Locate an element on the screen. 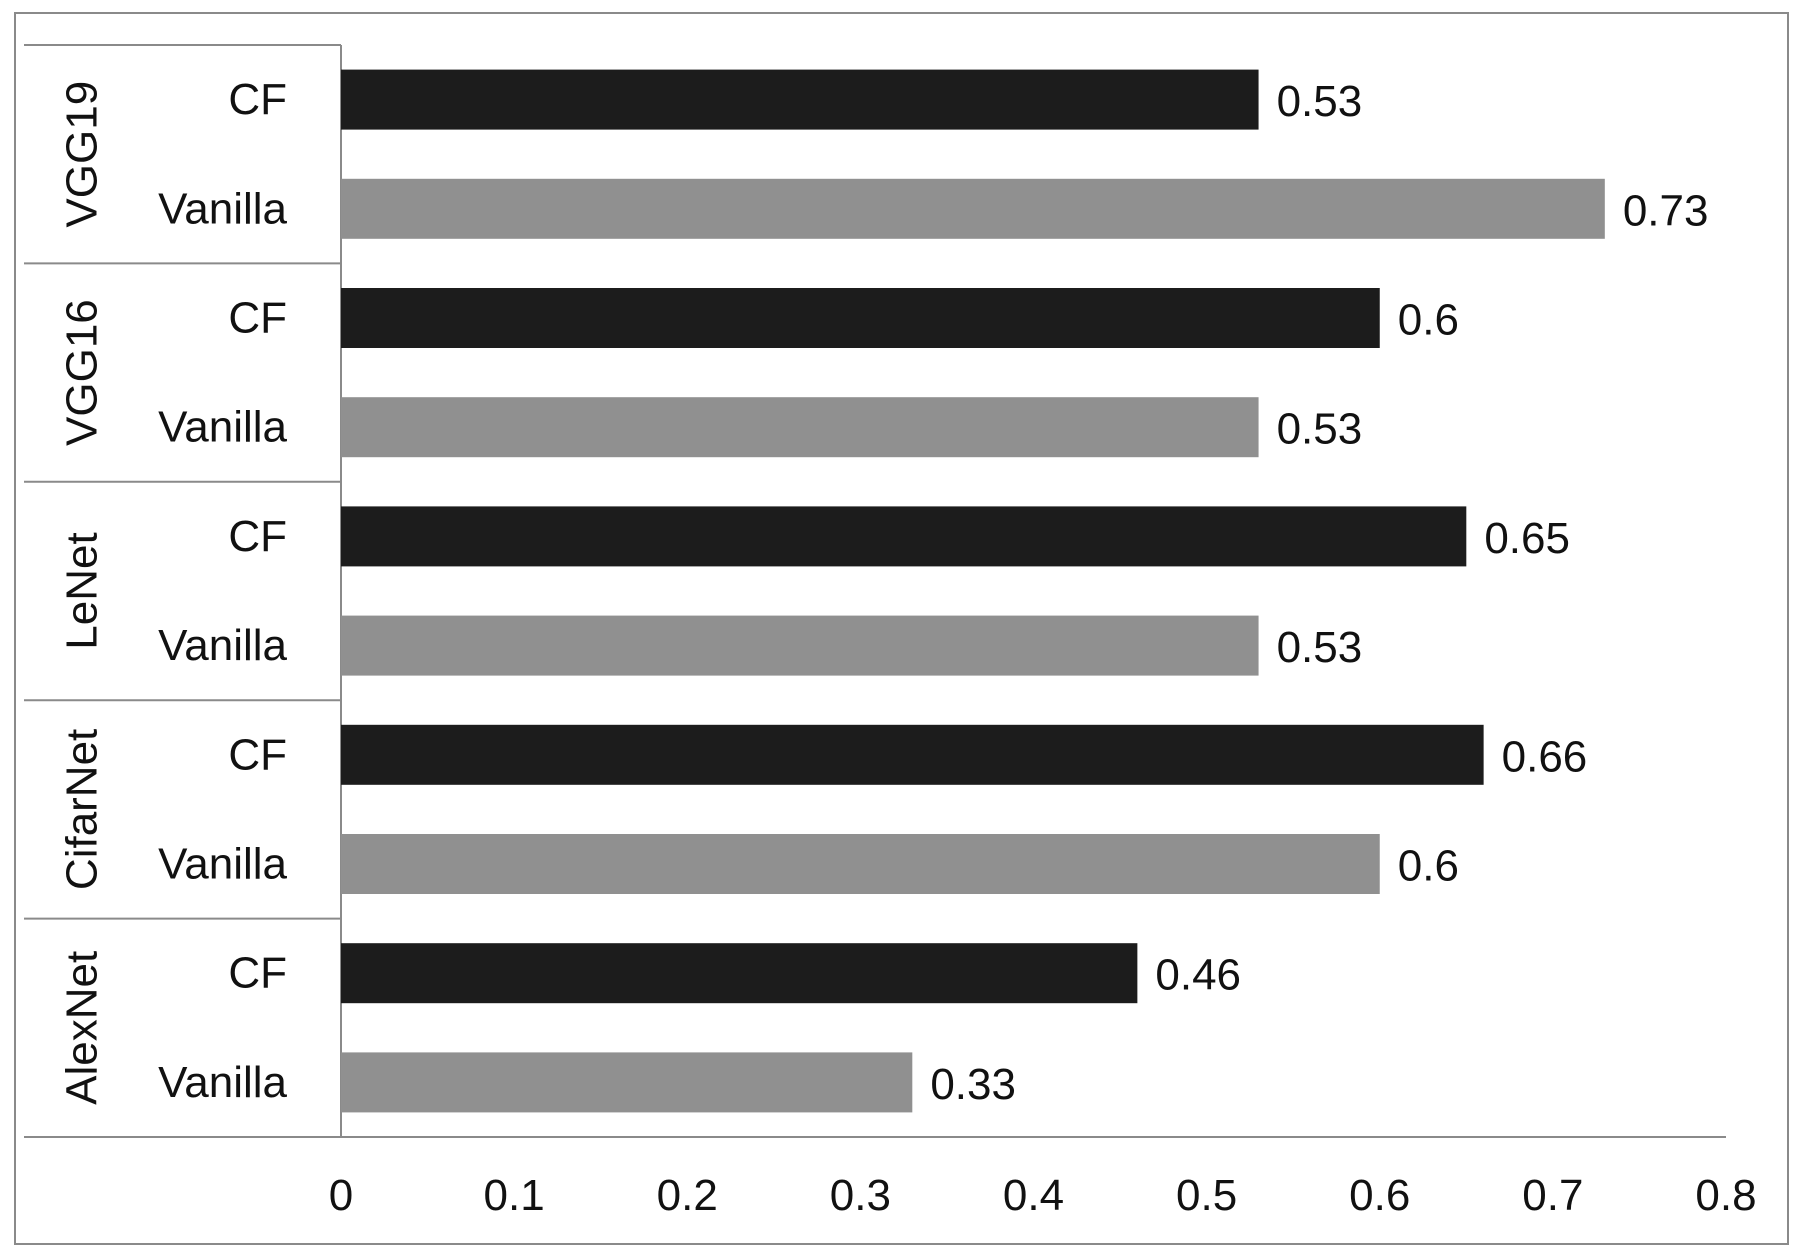  bar-lenet-vanilla is located at coordinates (800, 645).